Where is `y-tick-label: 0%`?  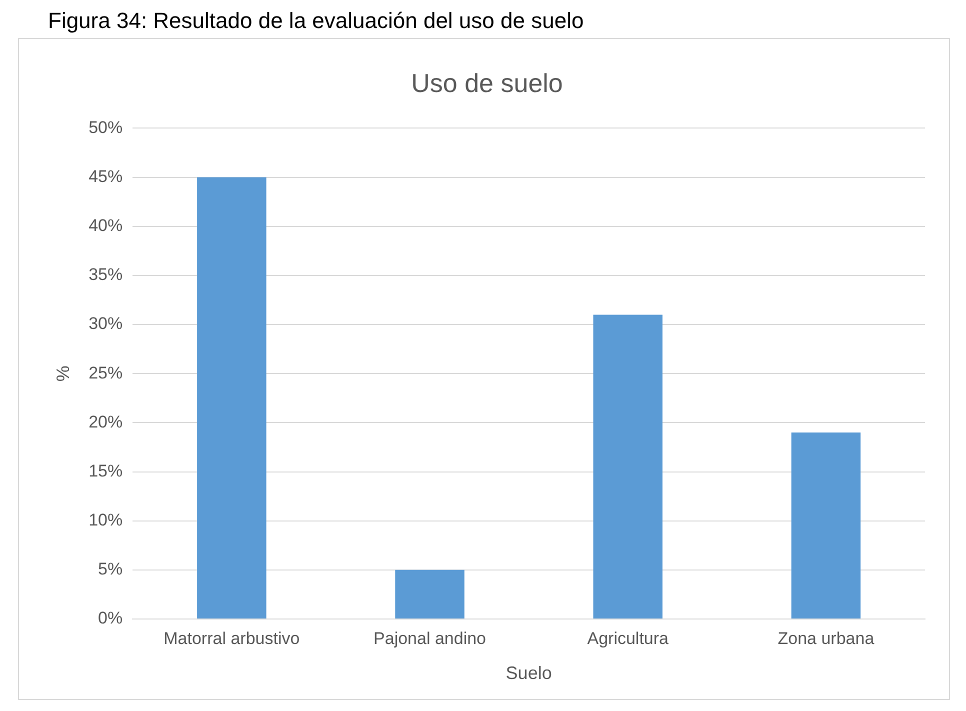
y-tick-label: 0% is located at coordinates (110, 618).